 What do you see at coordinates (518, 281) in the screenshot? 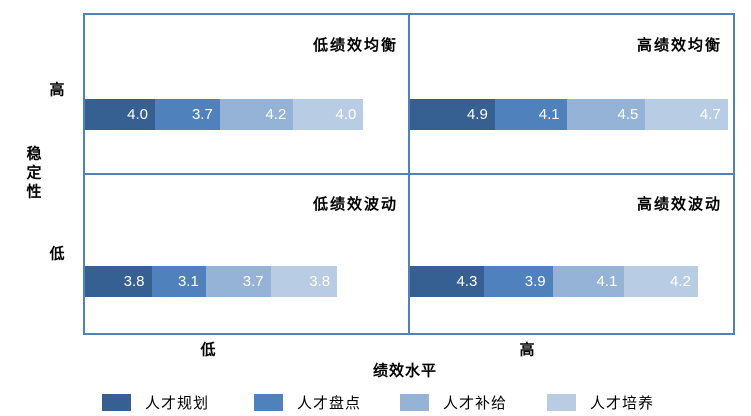
I see `bar-segment-人才盘点: 3.9` at bounding box center [518, 281].